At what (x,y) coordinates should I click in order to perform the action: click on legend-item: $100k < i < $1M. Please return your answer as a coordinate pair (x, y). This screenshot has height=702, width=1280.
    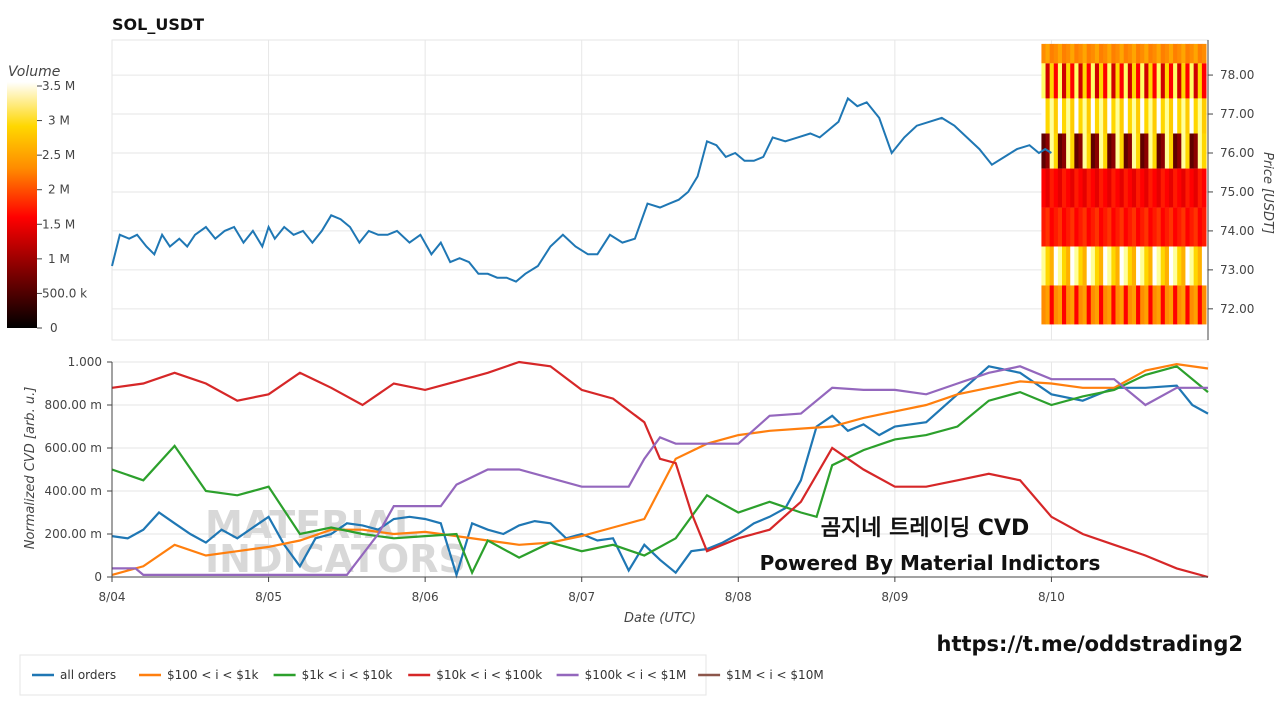
    Looking at the image, I should click on (621, 675).